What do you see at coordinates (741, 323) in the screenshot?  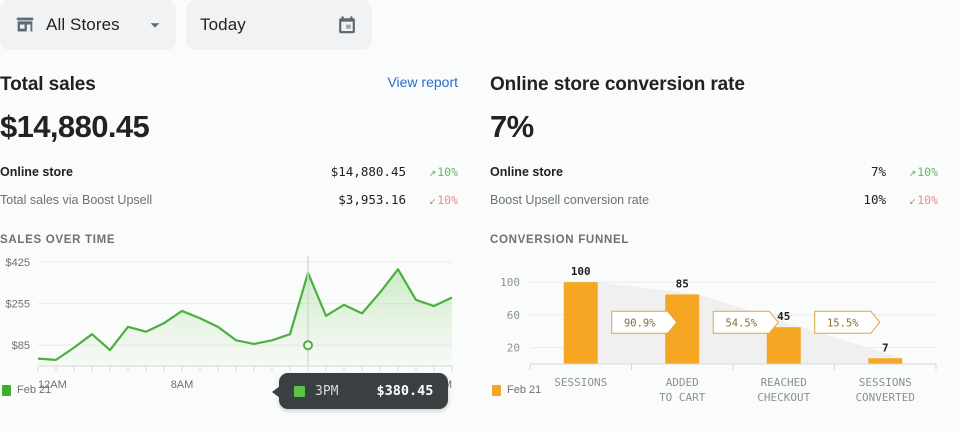 I see `step-rate-label: 54.5%` at bounding box center [741, 323].